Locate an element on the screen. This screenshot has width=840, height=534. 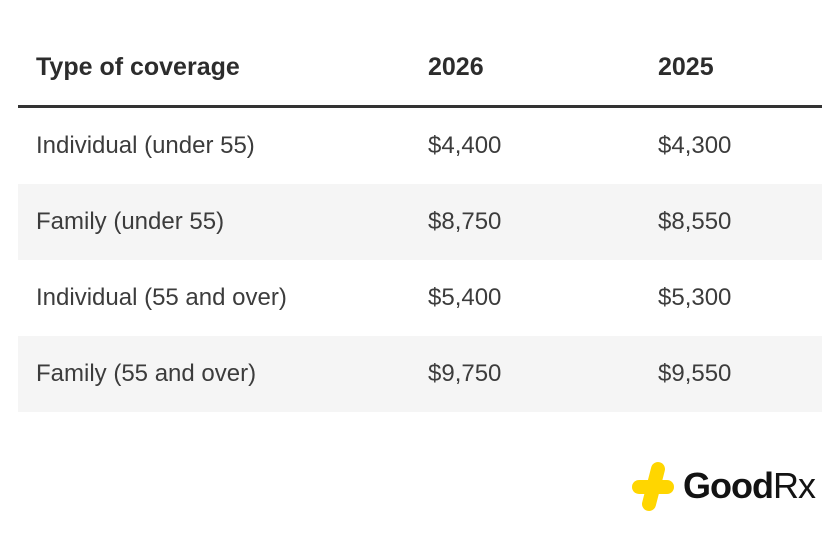
value-2025: $9,550 is located at coordinates (695, 373).